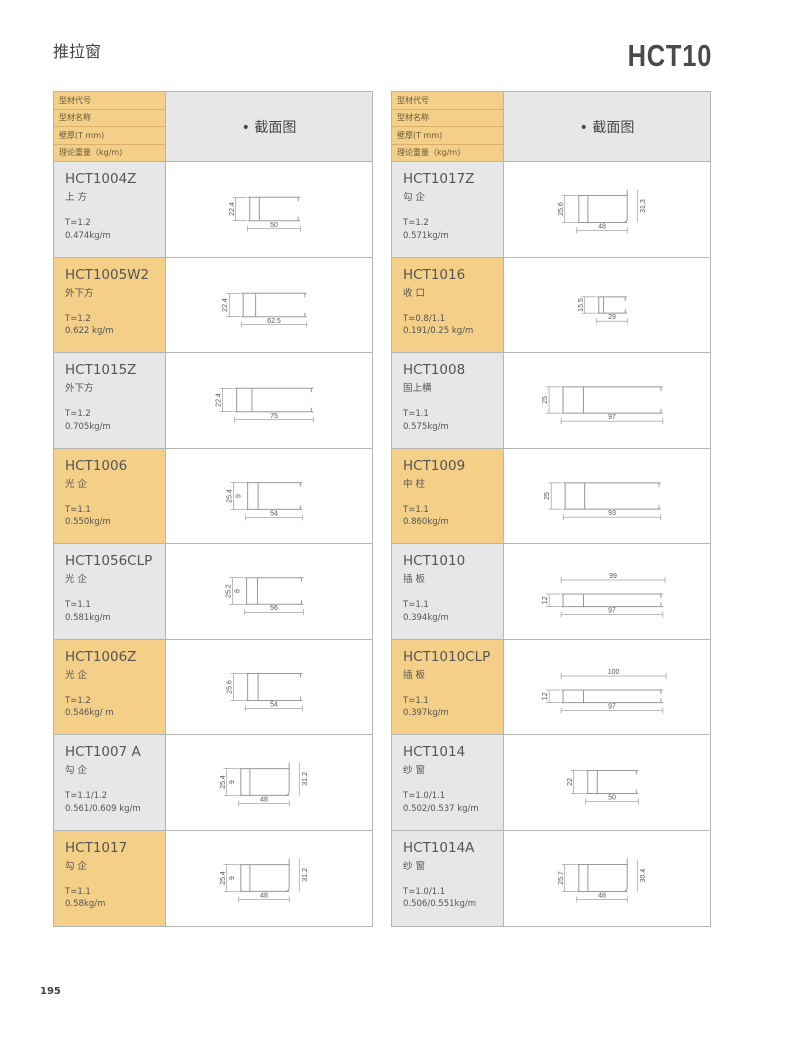 This screenshot has height=1043, width=800. What do you see at coordinates (551, 687) in the screenshot?
I see `profile-row: HCT1010CLP 插 板 T=1.1 0.397kg/m 97 12 100` at bounding box center [551, 687].